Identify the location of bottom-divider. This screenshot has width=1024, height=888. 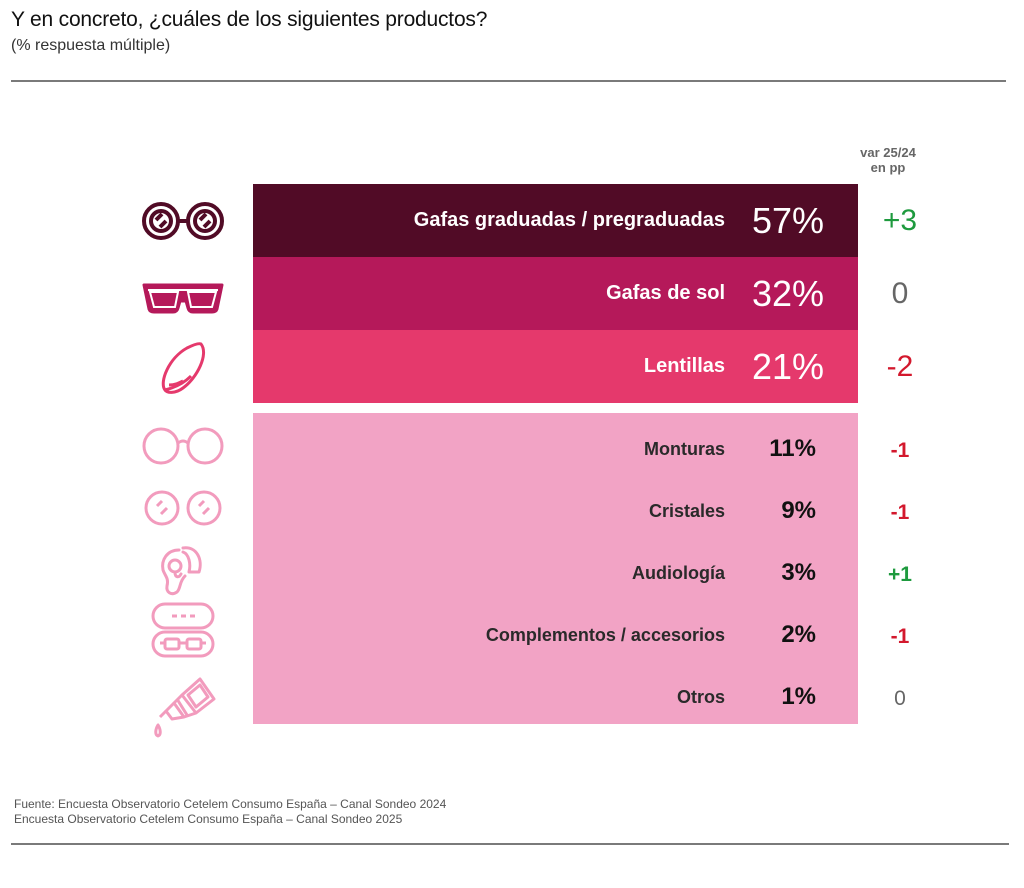
(510, 844).